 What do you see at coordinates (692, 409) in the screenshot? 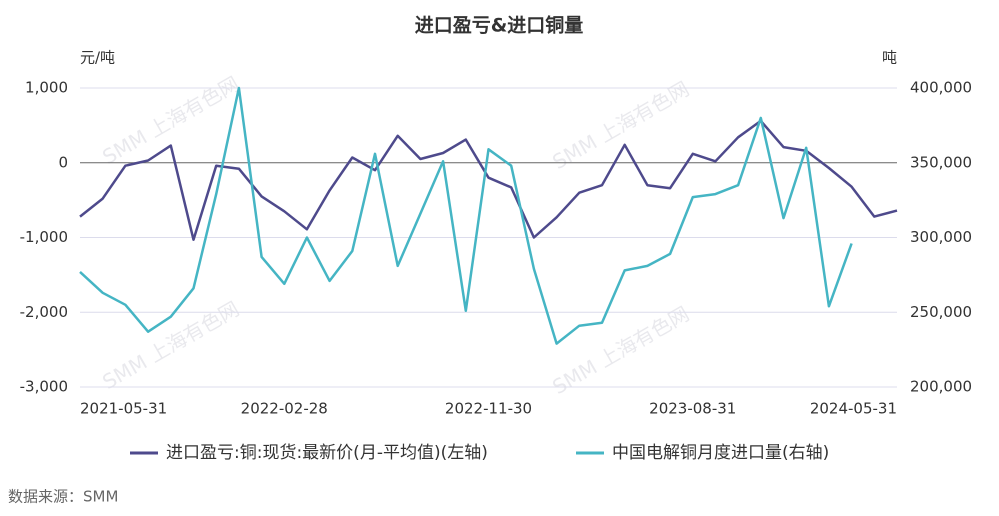
I see `x-tick-label: 2023-08-31` at bounding box center [692, 409].